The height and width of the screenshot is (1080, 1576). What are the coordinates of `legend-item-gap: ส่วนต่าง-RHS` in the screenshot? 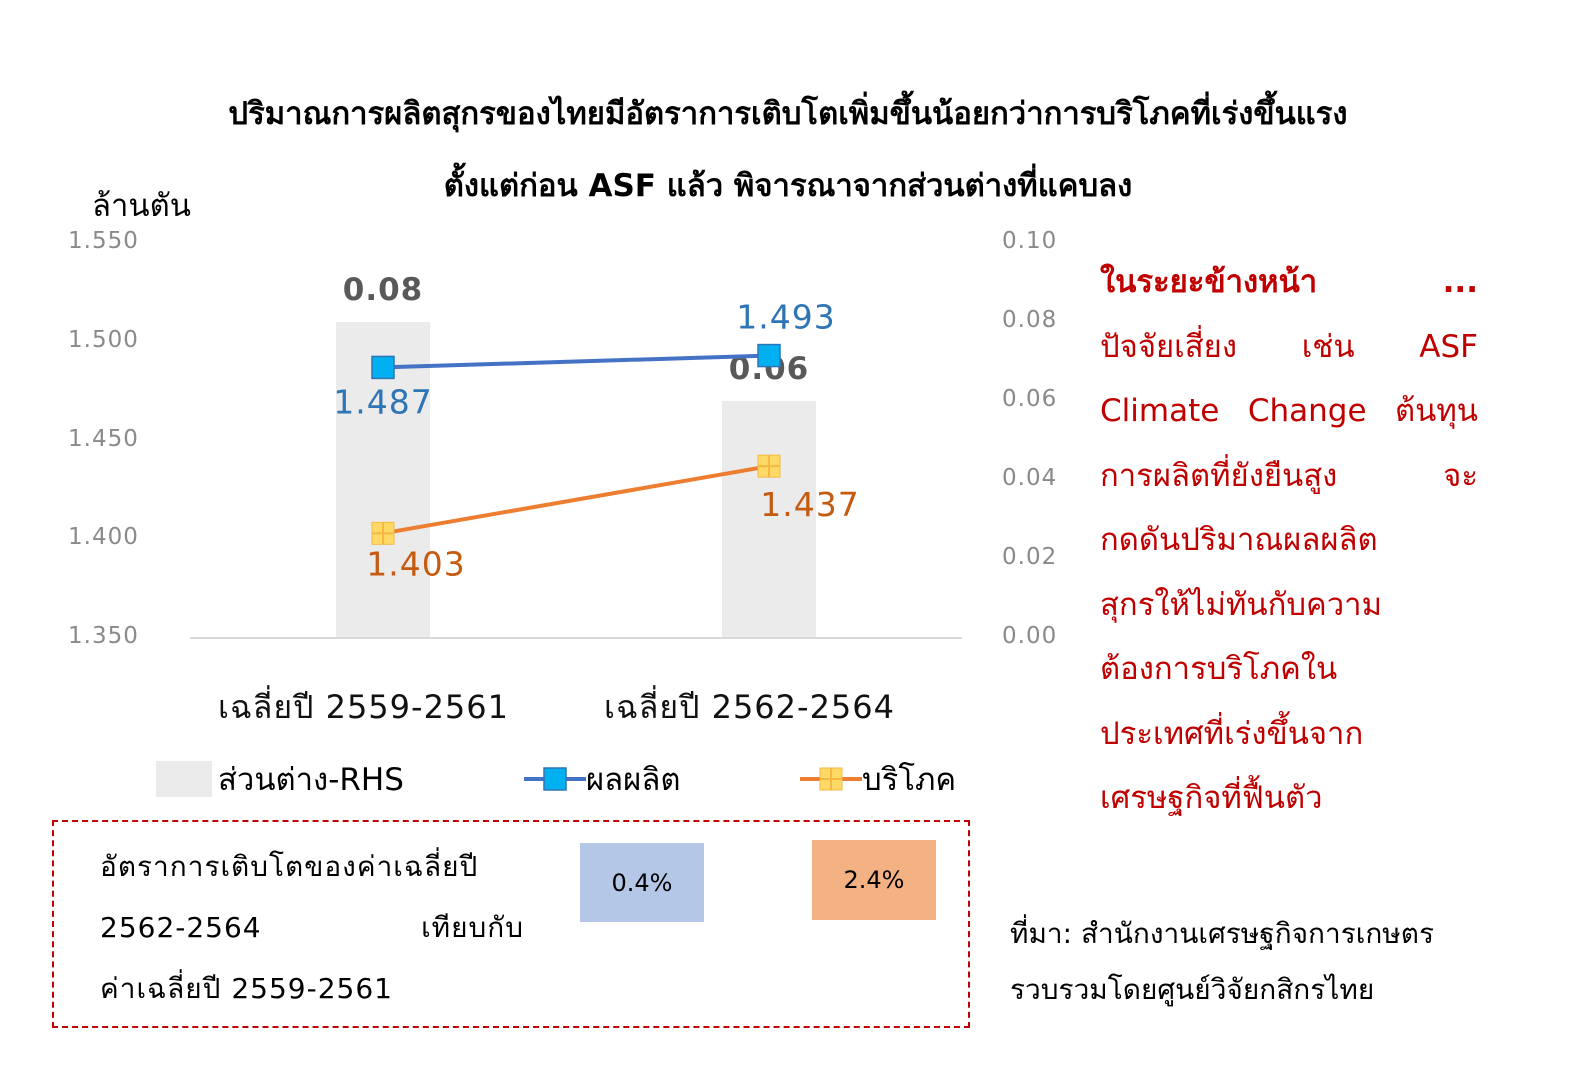 It's located at (280, 779).